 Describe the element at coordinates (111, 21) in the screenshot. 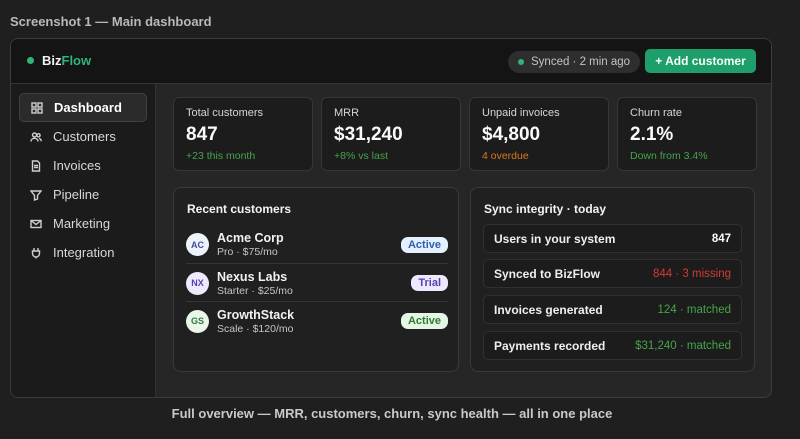

I see `page-caption: Screenshot 1 — Main dashboard` at that location.